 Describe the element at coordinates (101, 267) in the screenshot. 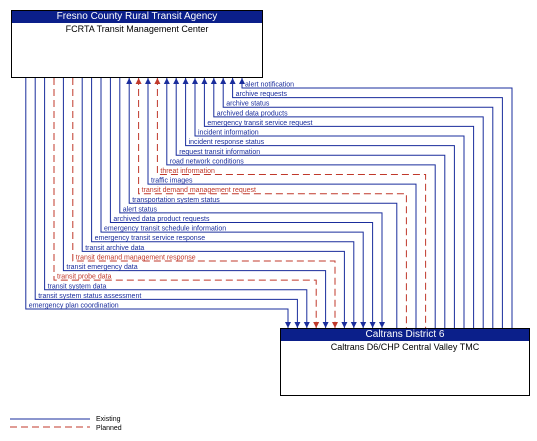

I see `flow-label: transit emergency data` at that location.